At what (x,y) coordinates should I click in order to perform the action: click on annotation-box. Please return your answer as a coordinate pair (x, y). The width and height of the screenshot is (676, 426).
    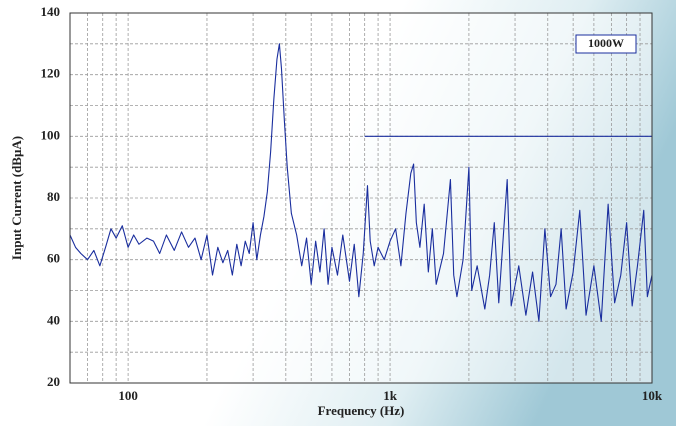
    Looking at the image, I should click on (606, 44).